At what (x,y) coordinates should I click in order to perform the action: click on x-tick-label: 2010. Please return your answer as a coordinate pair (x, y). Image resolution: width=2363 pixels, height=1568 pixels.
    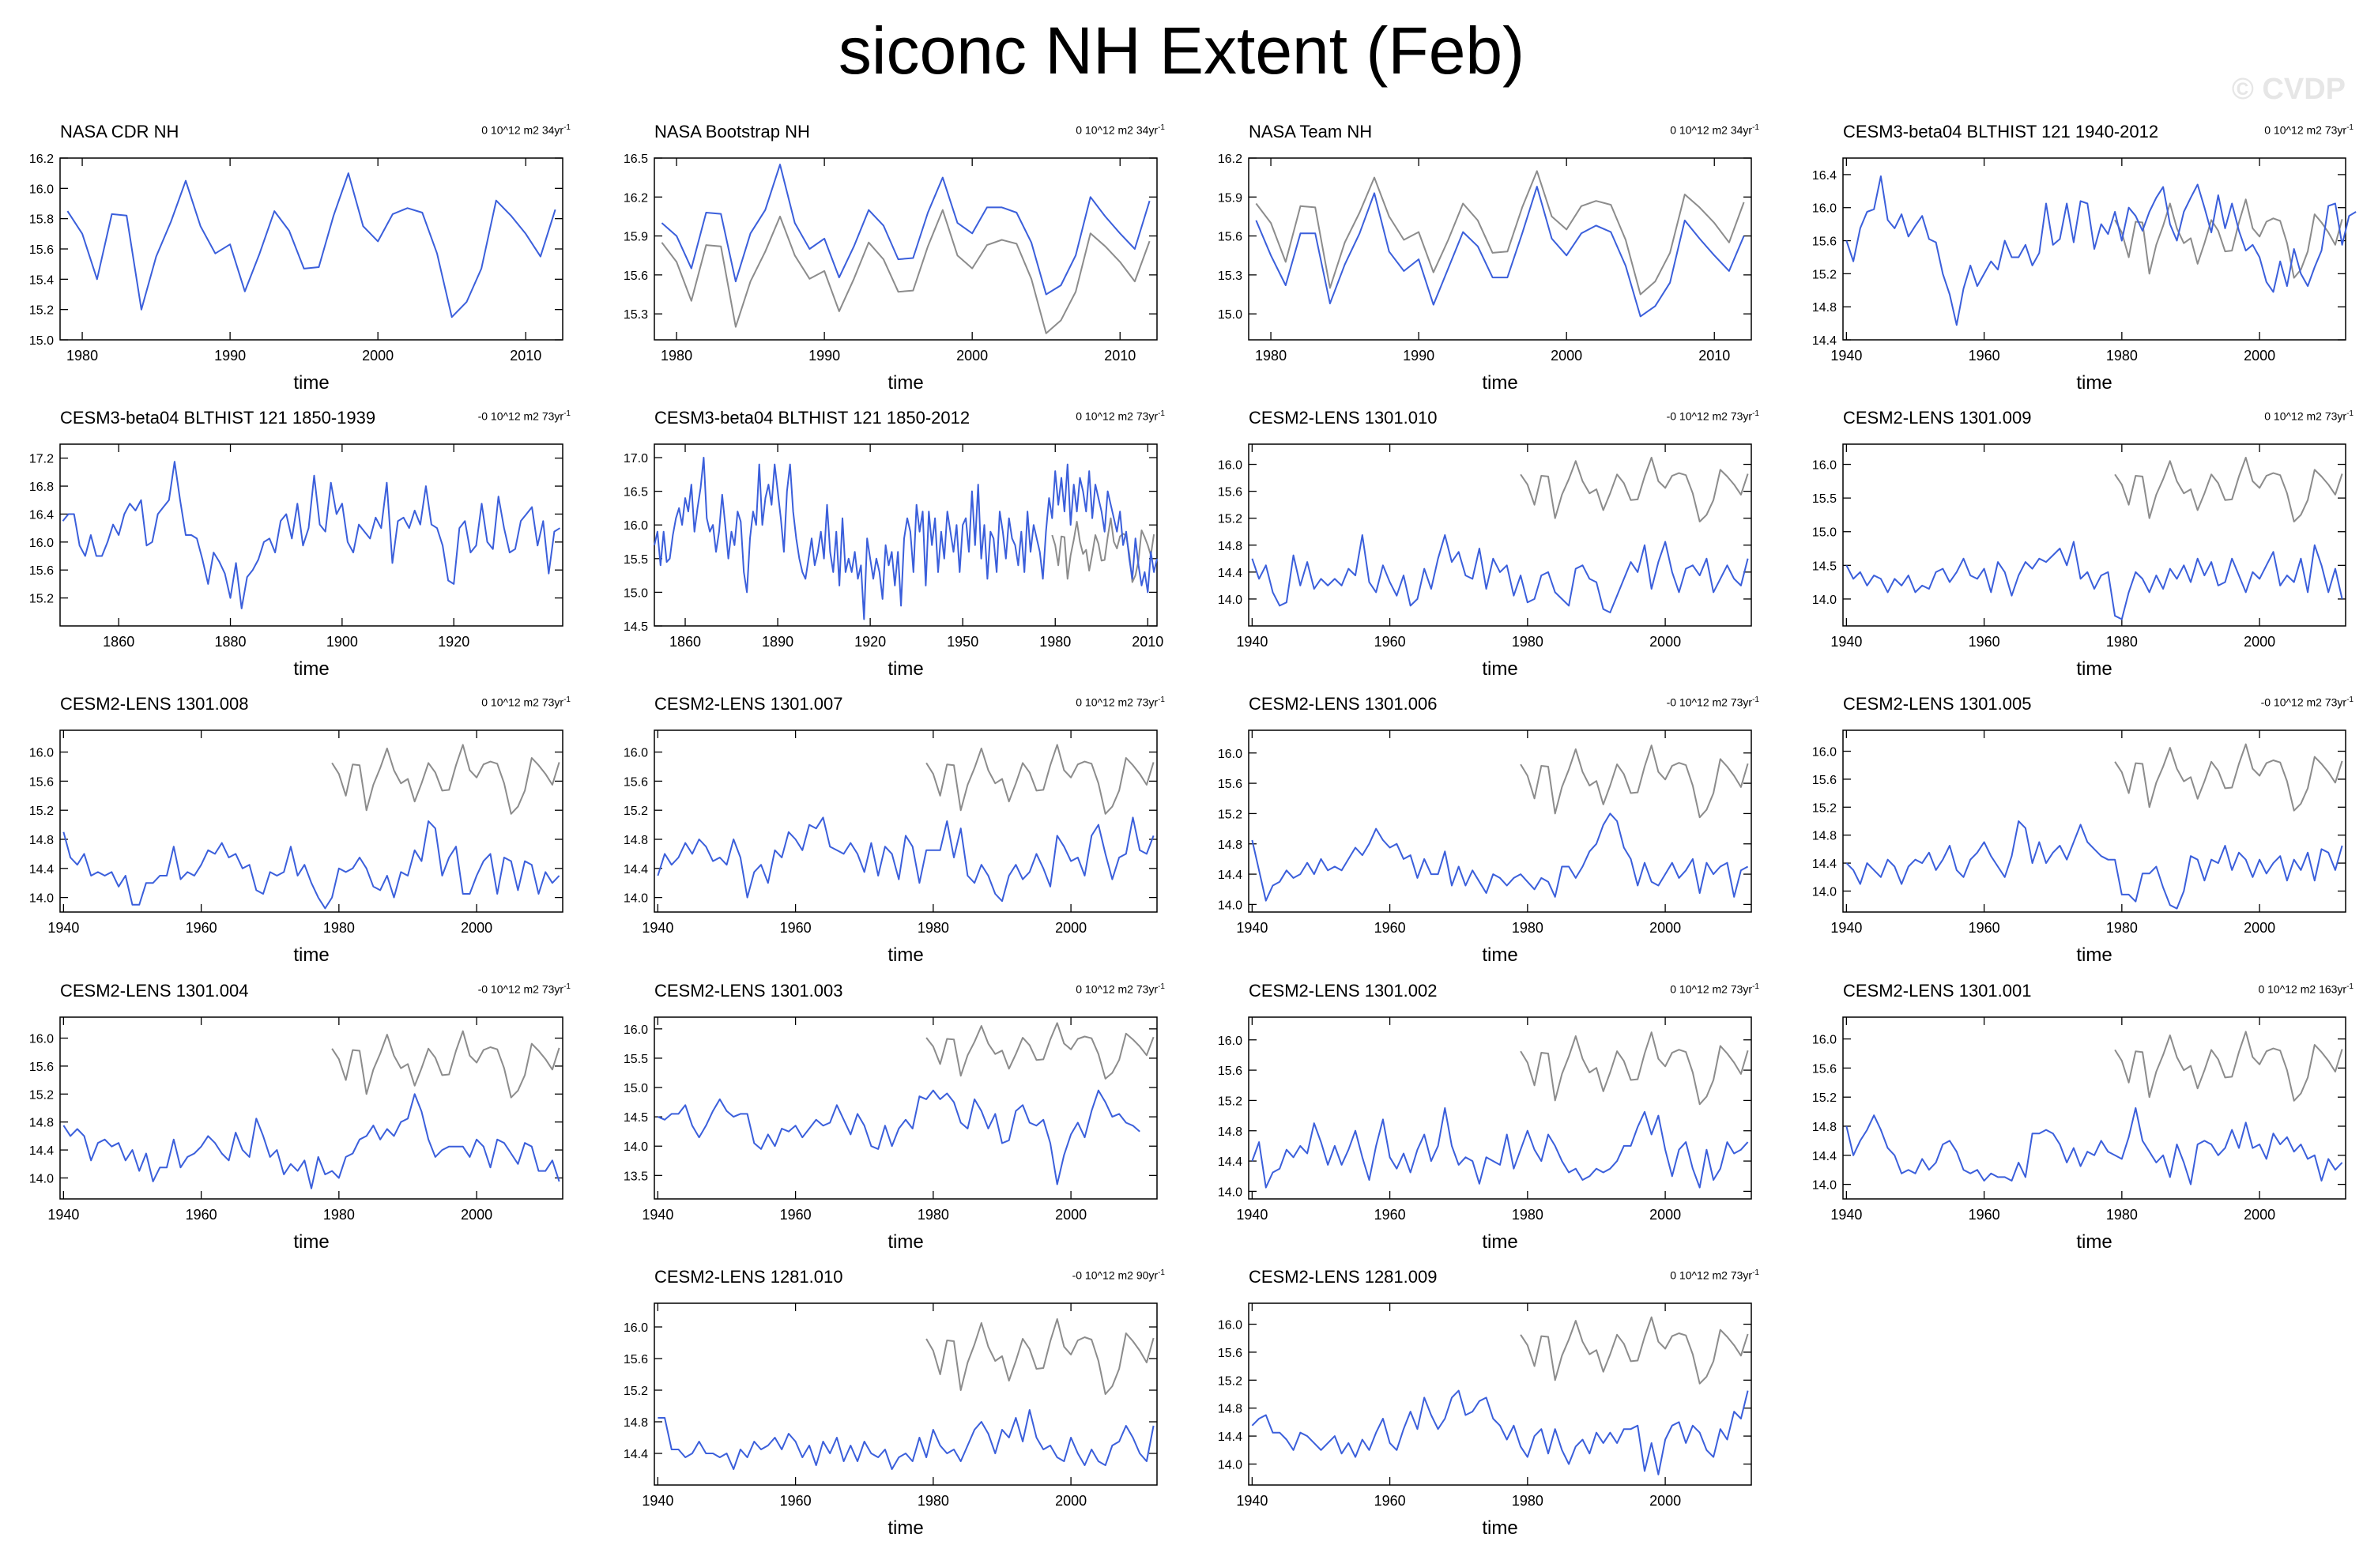
    Looking at the image, I should click on (1147, 642).